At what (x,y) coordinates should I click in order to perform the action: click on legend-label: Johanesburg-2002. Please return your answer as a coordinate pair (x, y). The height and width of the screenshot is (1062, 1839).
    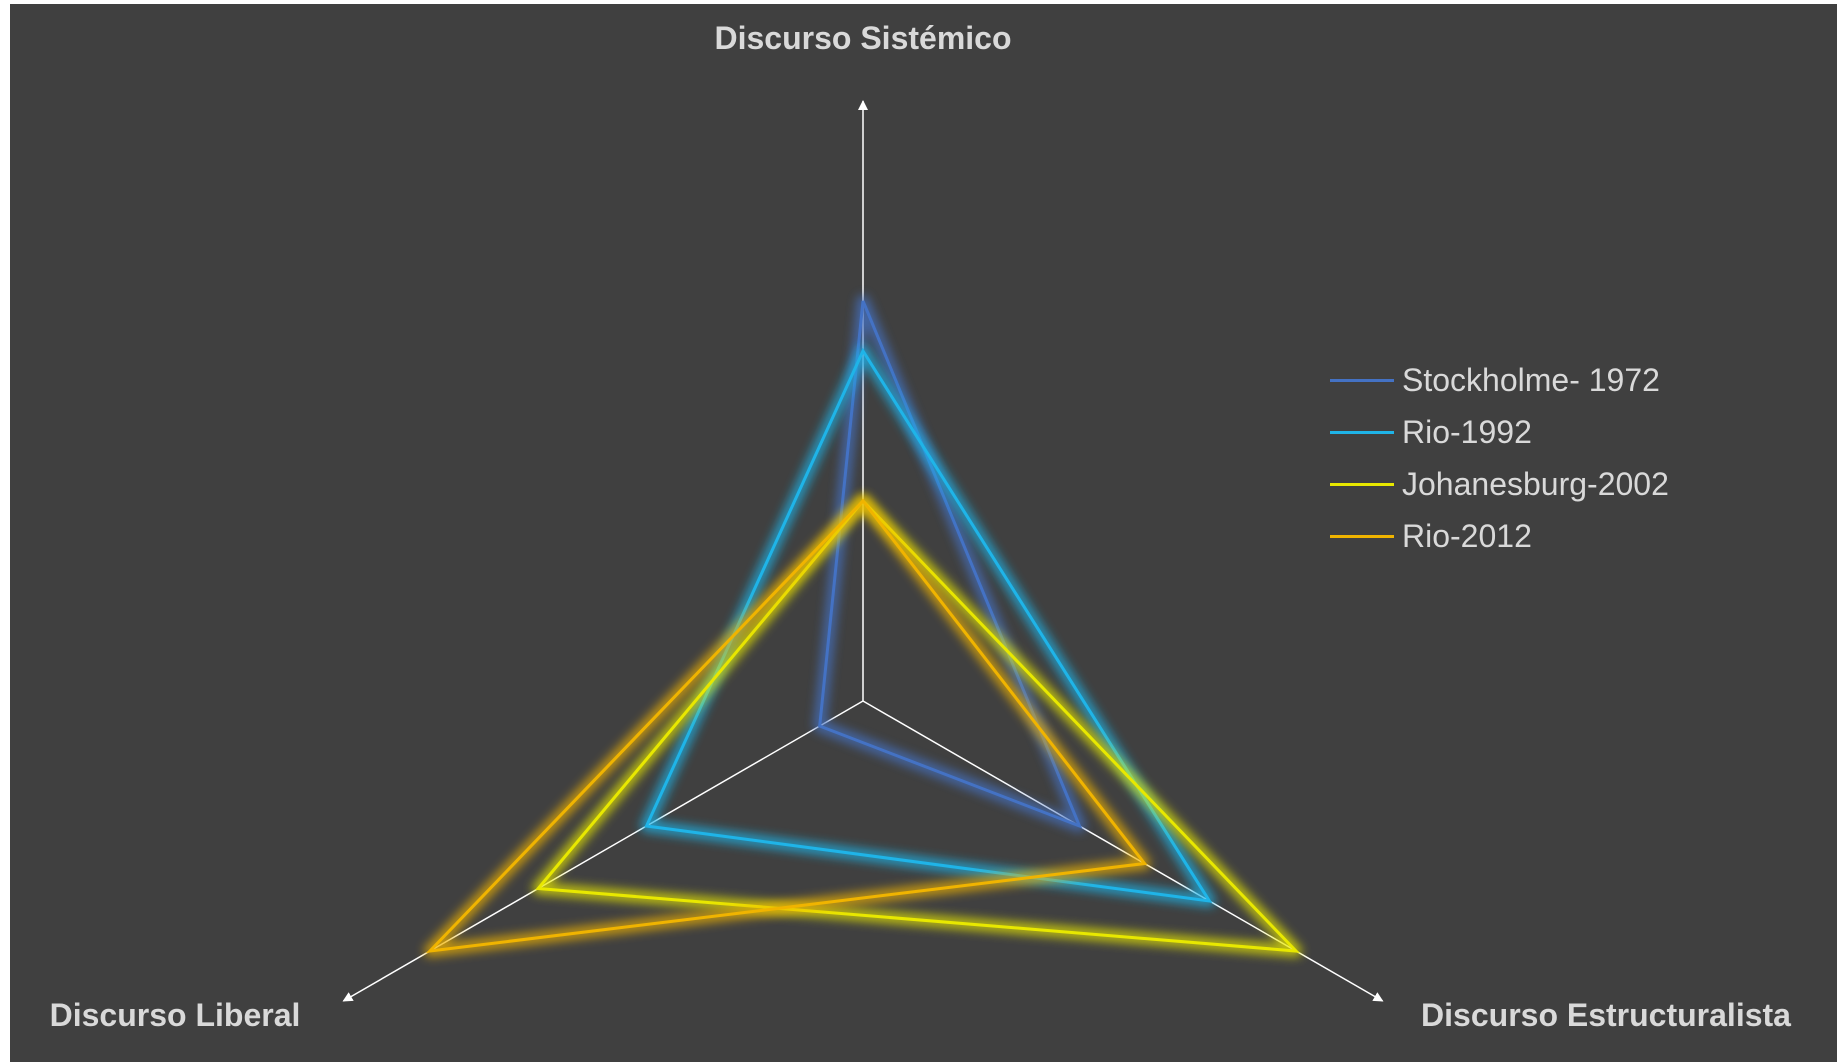
    Looking at the image, I should click on (1535, 483).